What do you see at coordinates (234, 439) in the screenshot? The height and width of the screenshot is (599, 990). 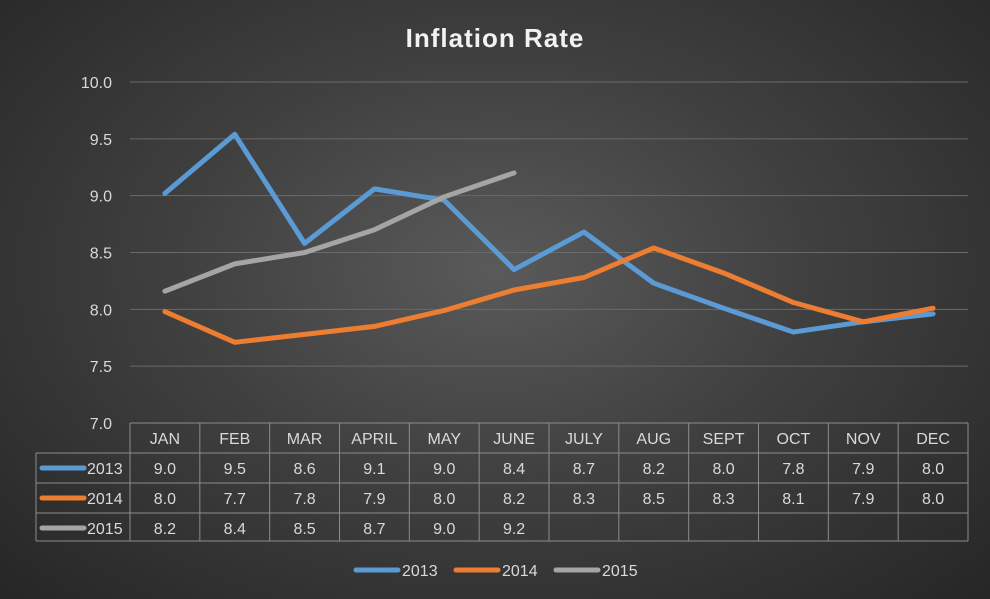 I see `x-tick-label: FEB` at bounding box center [234, 439].